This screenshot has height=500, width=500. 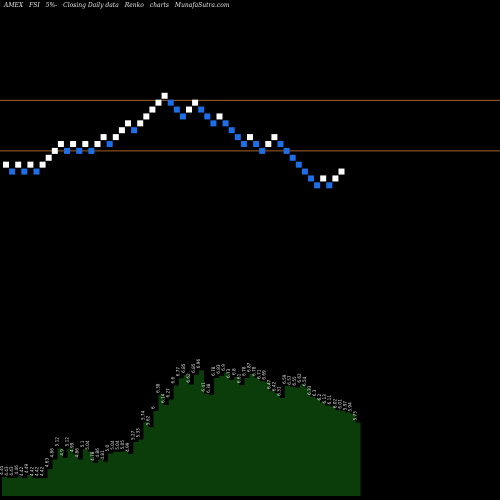 I want to click on volume-value-label: 6.6, so click(x=173, y=380).